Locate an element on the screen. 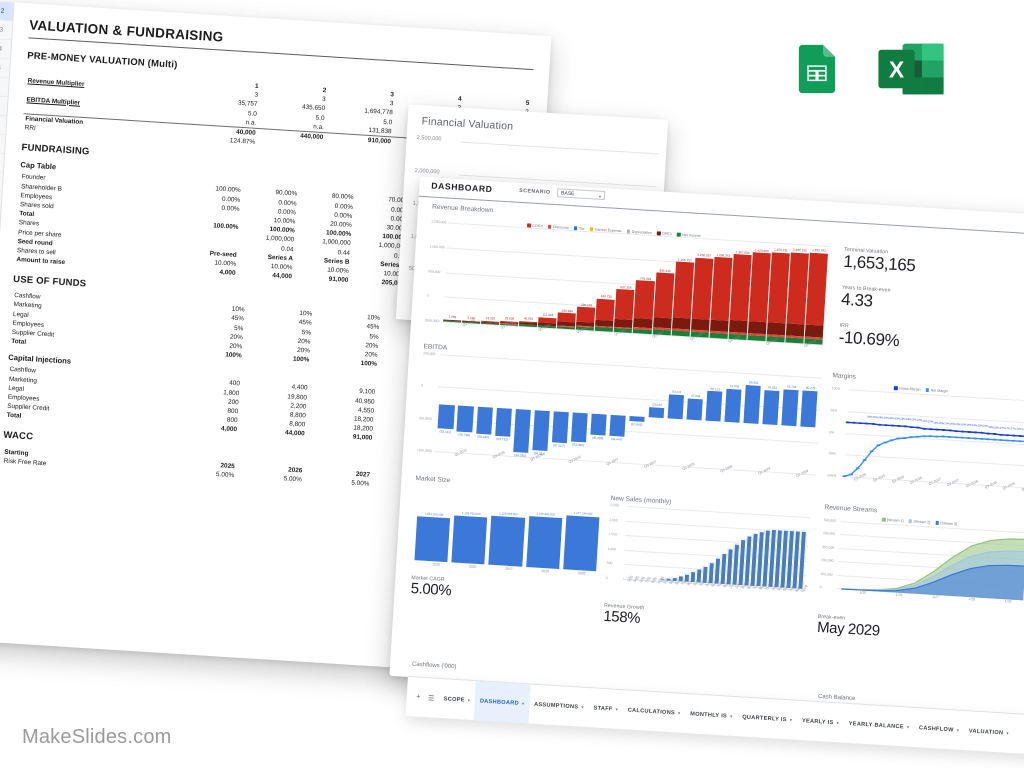  bar: 440,738 is located at coordinates (605, 313).